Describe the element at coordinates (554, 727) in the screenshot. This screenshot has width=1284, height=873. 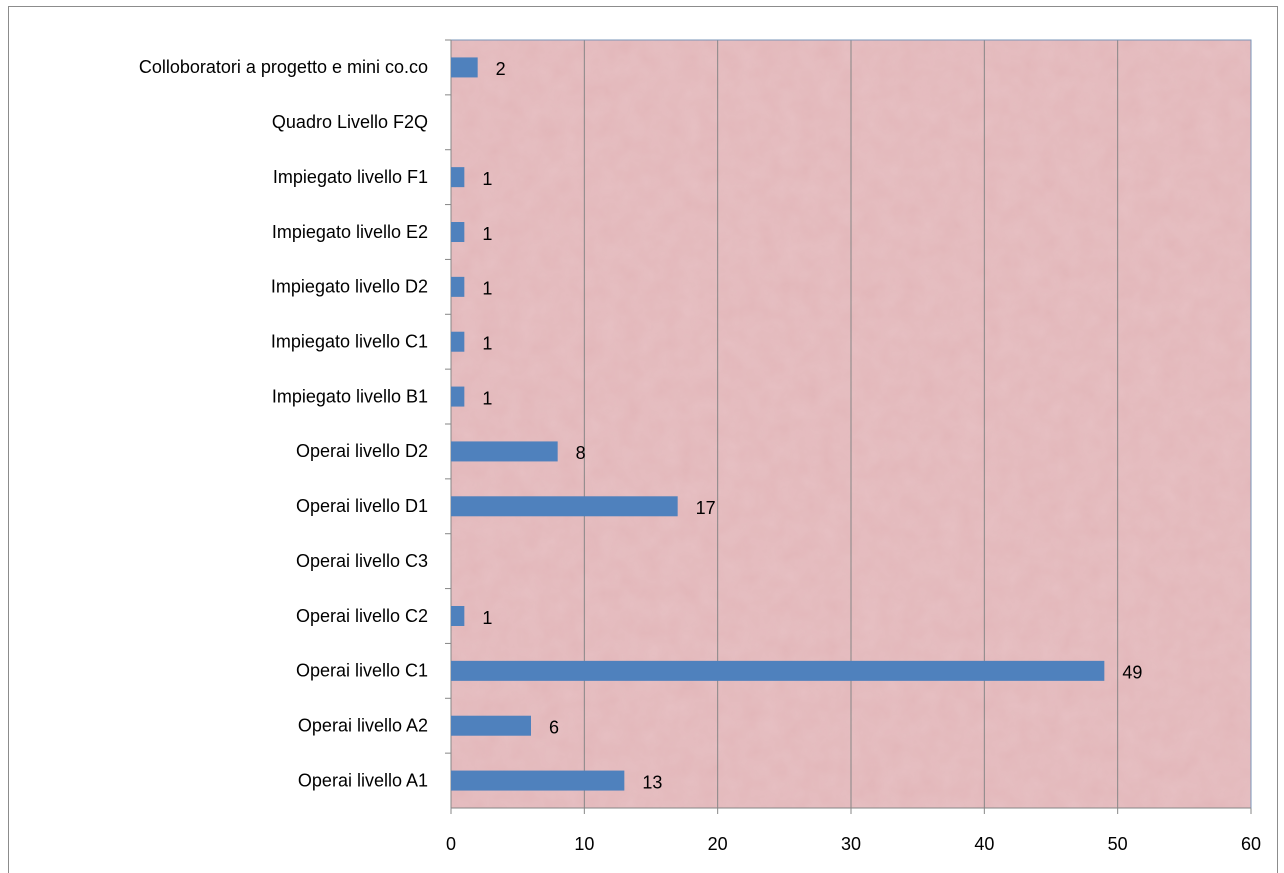
I see `data-label: 6` at that location.